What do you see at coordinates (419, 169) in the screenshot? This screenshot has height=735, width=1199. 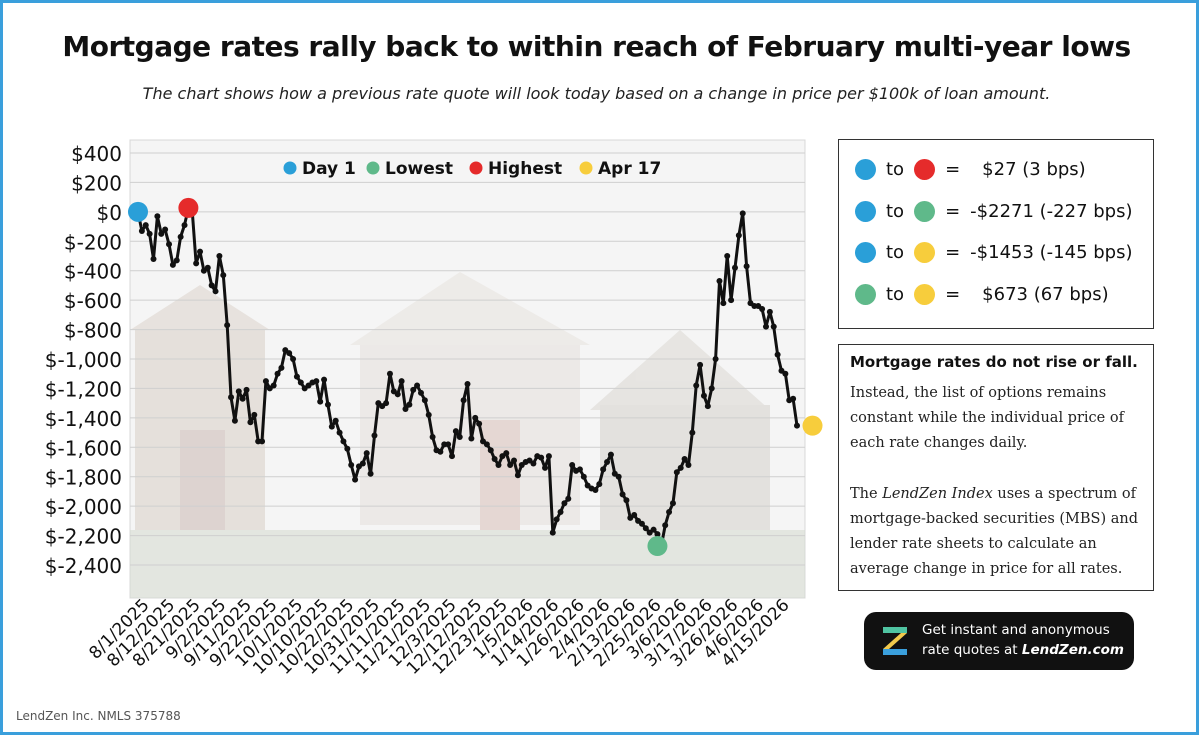 I see `legend-label: Lowest` at bounding box center [419, 169].